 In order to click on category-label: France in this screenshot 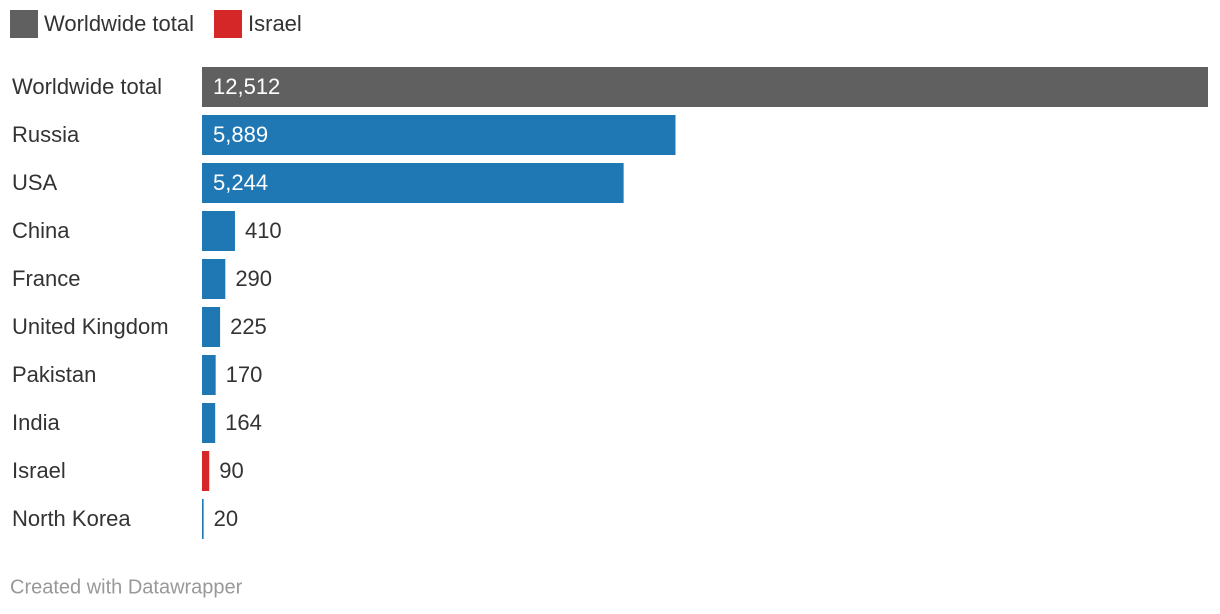, I will do `click(46, 278)`.